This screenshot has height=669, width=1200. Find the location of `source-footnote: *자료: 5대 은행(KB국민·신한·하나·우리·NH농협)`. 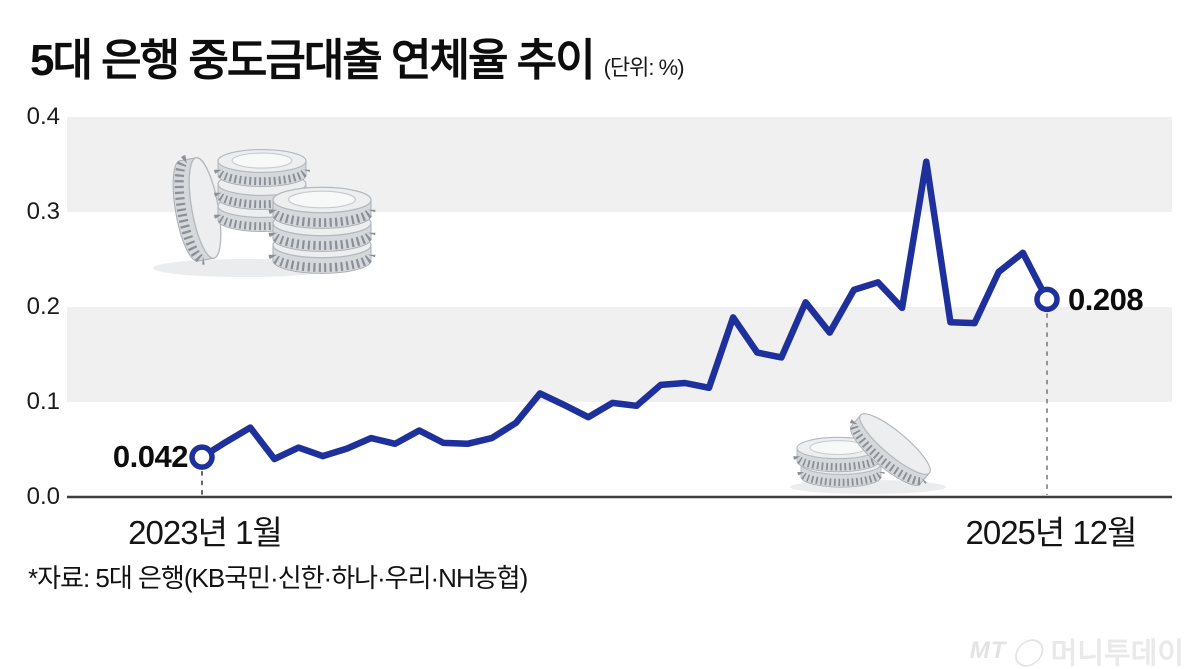

source-footnote: *자료: 5대 은행(KB국민·신한·하나·우리·NH농협) is located at coordinates (278, 578).